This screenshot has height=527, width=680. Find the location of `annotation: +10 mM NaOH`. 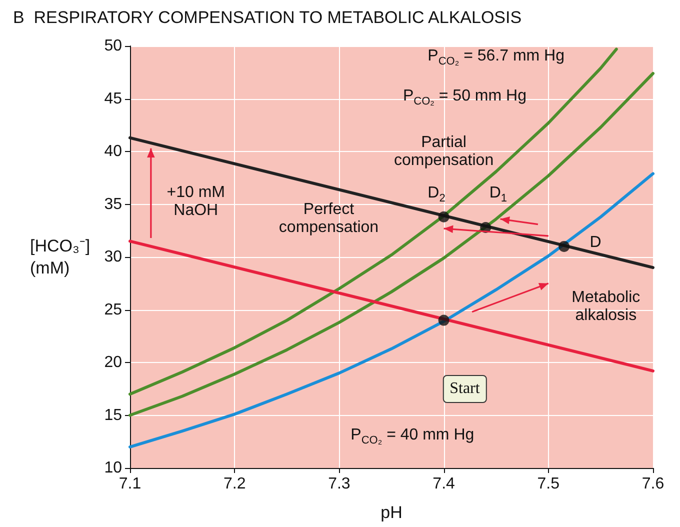

annotation: +10 mM NaOH is located at coordinates (196, 202).